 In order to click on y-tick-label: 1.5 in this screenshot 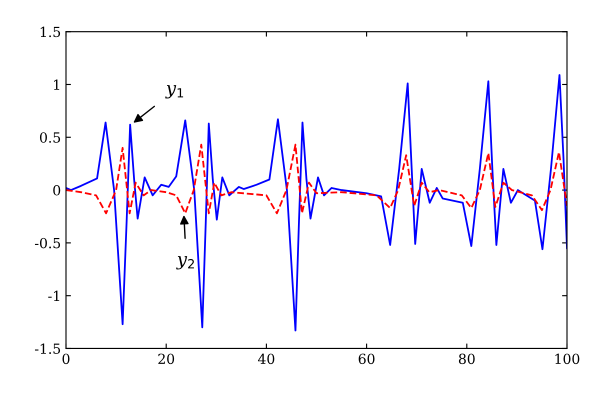, I will do `click(50, 32)`.